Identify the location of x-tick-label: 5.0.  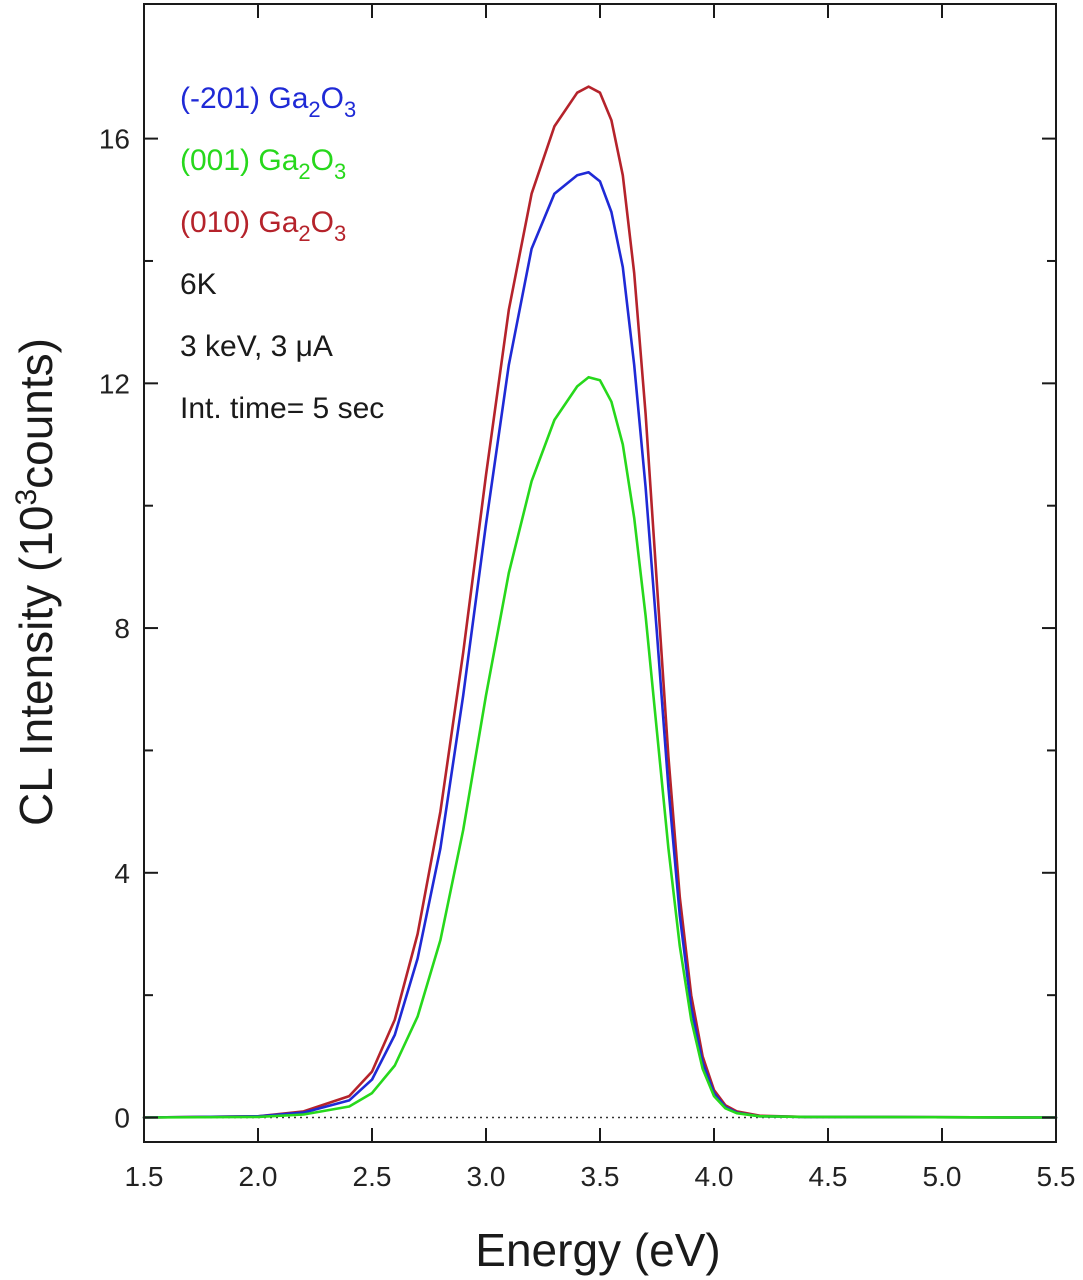
(942, 1176).